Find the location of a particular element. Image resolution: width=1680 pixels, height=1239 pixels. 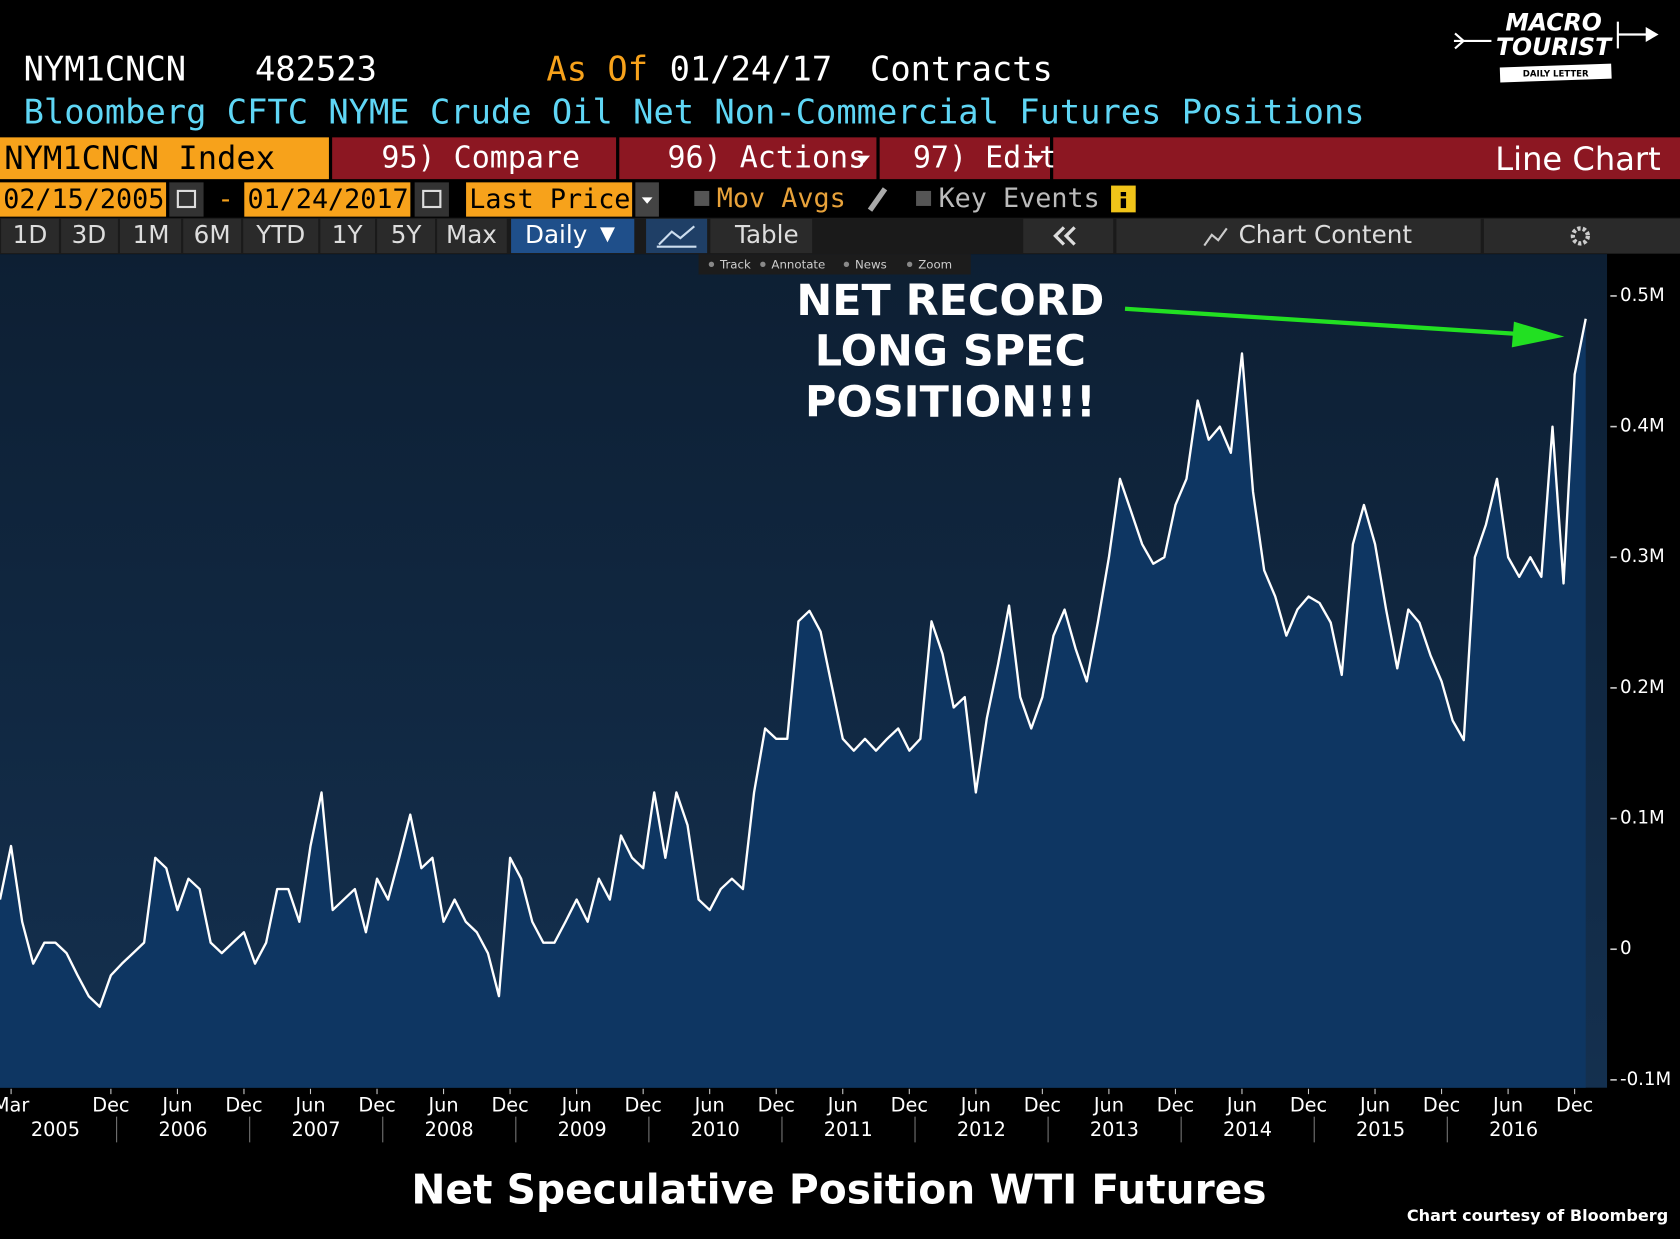

chart-type-box is located at coordinates (1366, 158).